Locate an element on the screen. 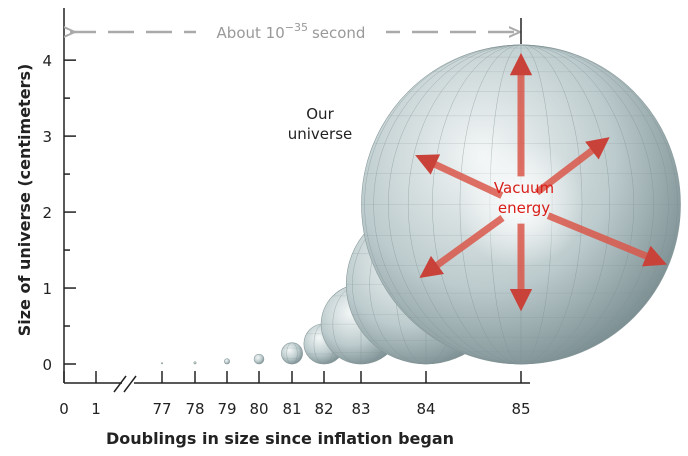 This screenshot has width=688, height=456. time-text: About 10 is located at coordinates (251, 33).